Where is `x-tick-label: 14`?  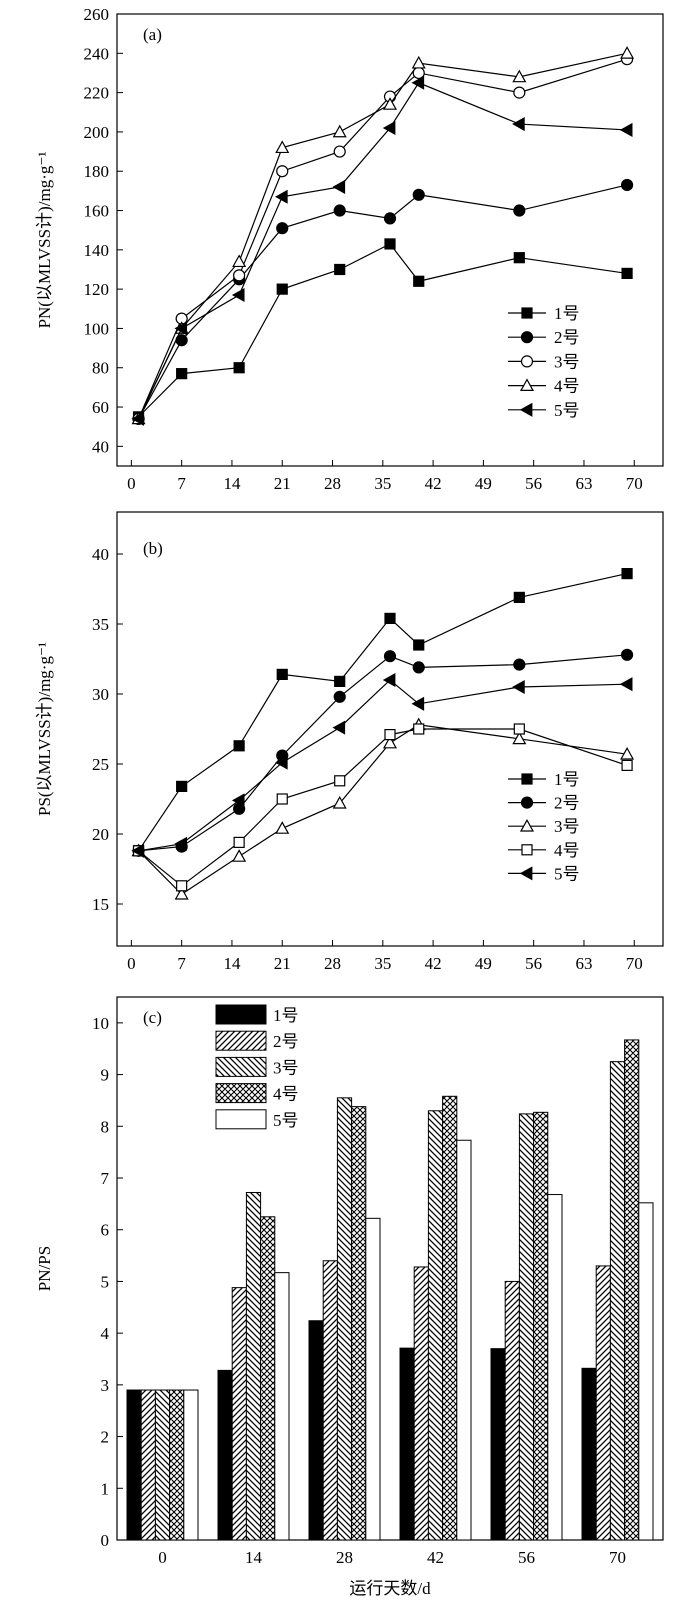 x-tick-label: 14 is located at coordinates (232, 963).